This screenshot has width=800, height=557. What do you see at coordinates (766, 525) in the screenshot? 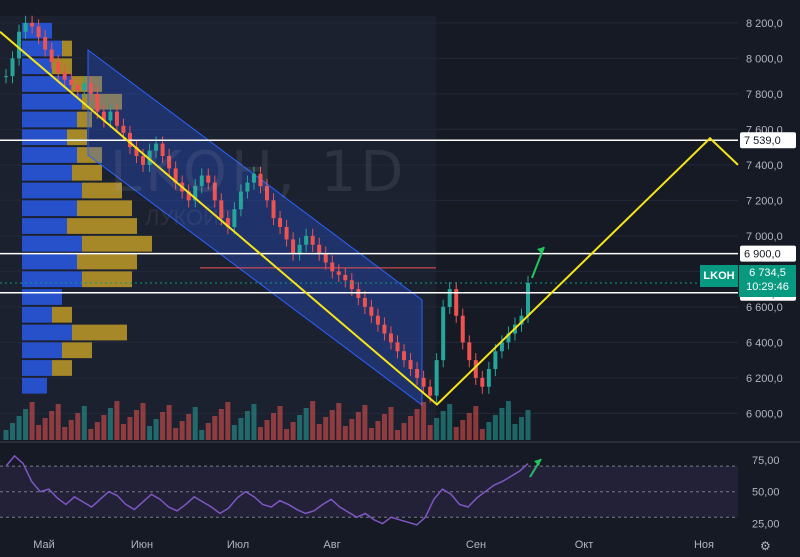
I see `rsi-tick-label: 25,00` at bounding box center [766, 525].